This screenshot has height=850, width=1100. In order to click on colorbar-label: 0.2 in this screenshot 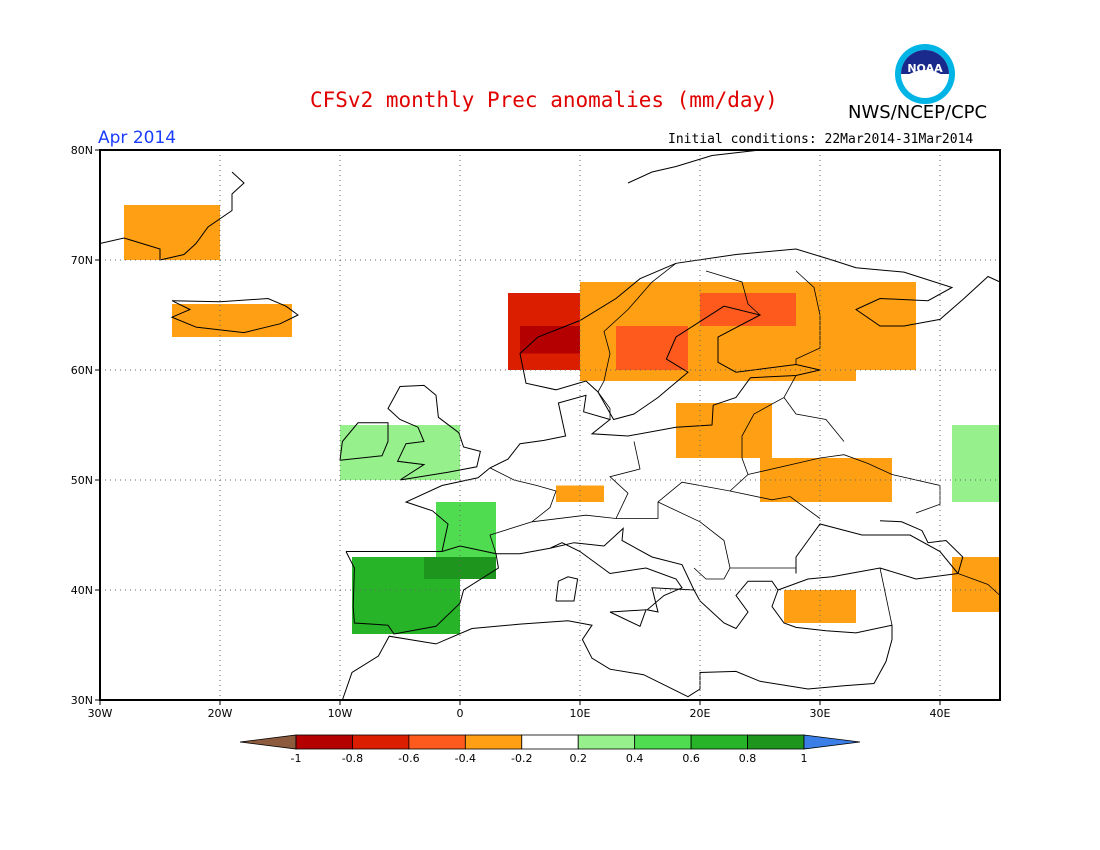, I will do `click(578, 758)`.